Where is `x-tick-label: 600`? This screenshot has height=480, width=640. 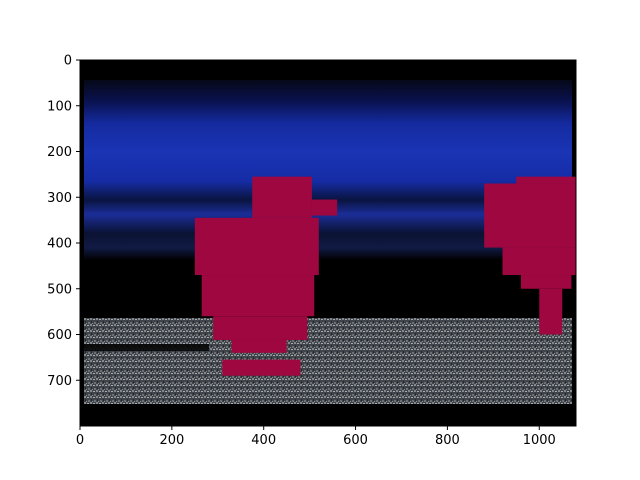
x-tick-label: 600 is located at coordinates (355, 440).